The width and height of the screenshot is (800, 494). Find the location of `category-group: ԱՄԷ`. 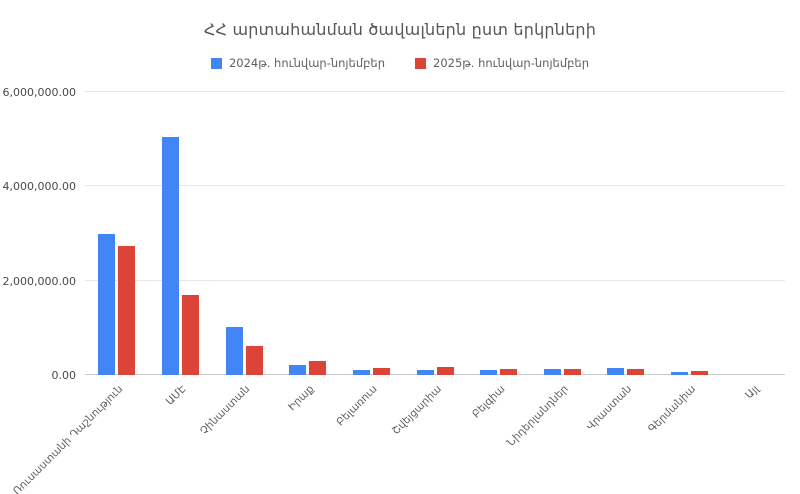

category-group: ԱՄԷ is located at coordinates (181, 250).